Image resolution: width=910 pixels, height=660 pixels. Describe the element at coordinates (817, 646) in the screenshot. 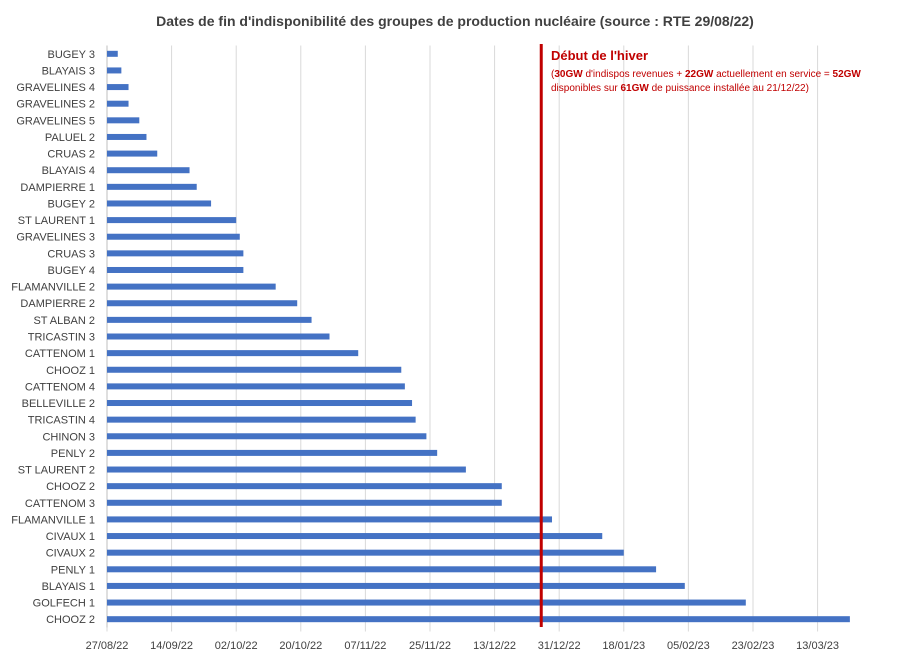

I see `x-tick-label: 13/03/23` at that location.